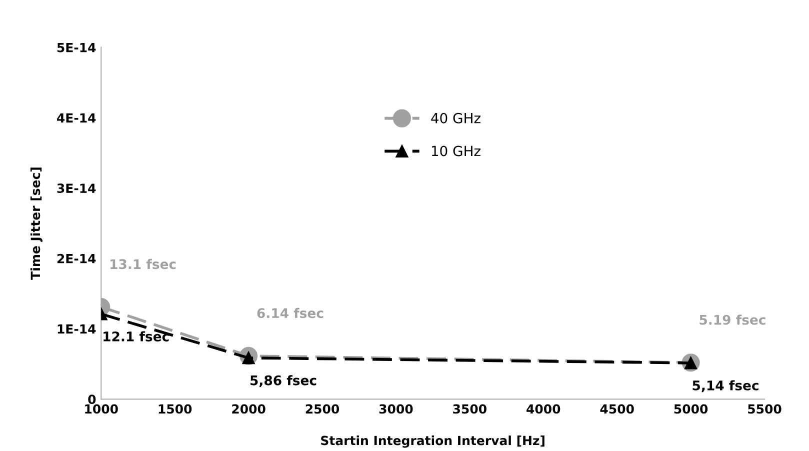 The height and width of the screenshot is (451, 809). Describe the element at coordinates (543, 409) in the screenshot. I see `x-tick-label: 4000` at that location.